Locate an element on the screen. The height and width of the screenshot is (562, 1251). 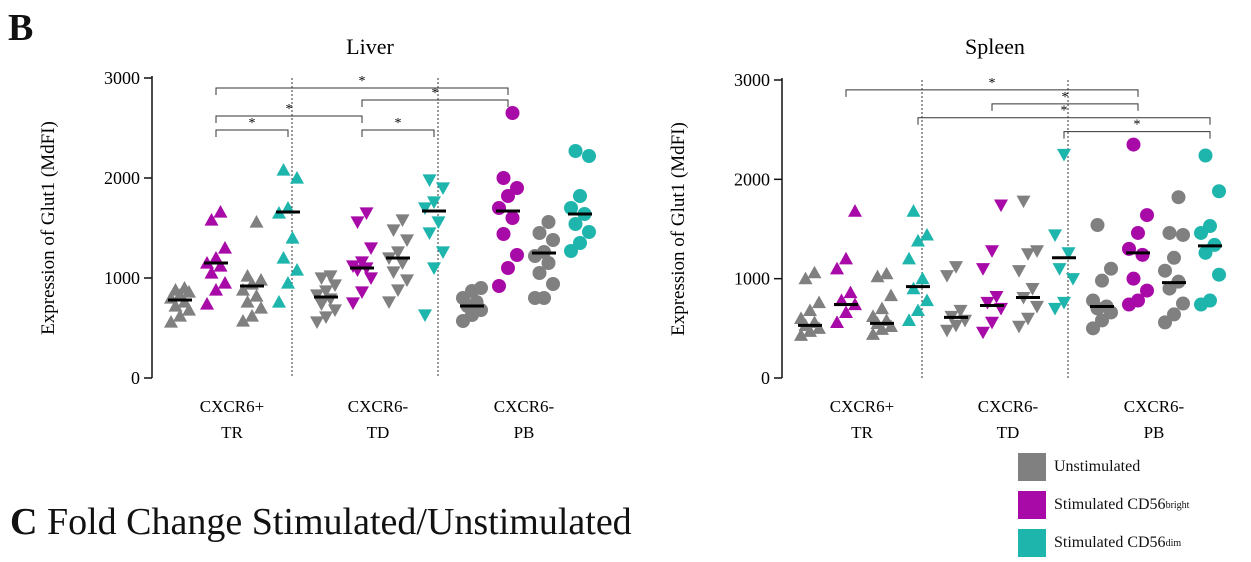
series-column-stimulated-cd56dim is located at coordinates (1064, 232).